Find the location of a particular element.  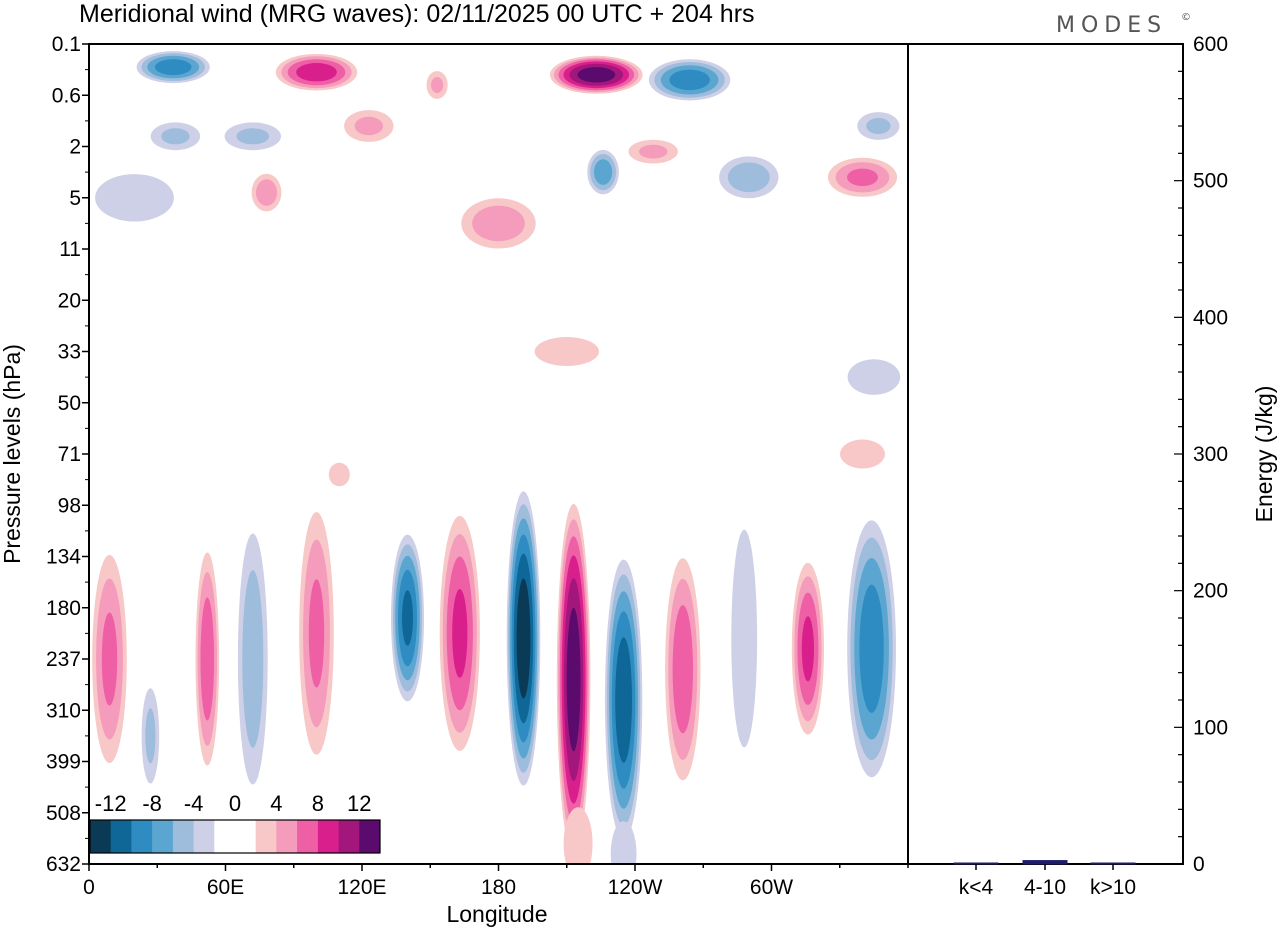

energy-axis-label: Energy (J/kg) is located at coordinates (1264, 454).